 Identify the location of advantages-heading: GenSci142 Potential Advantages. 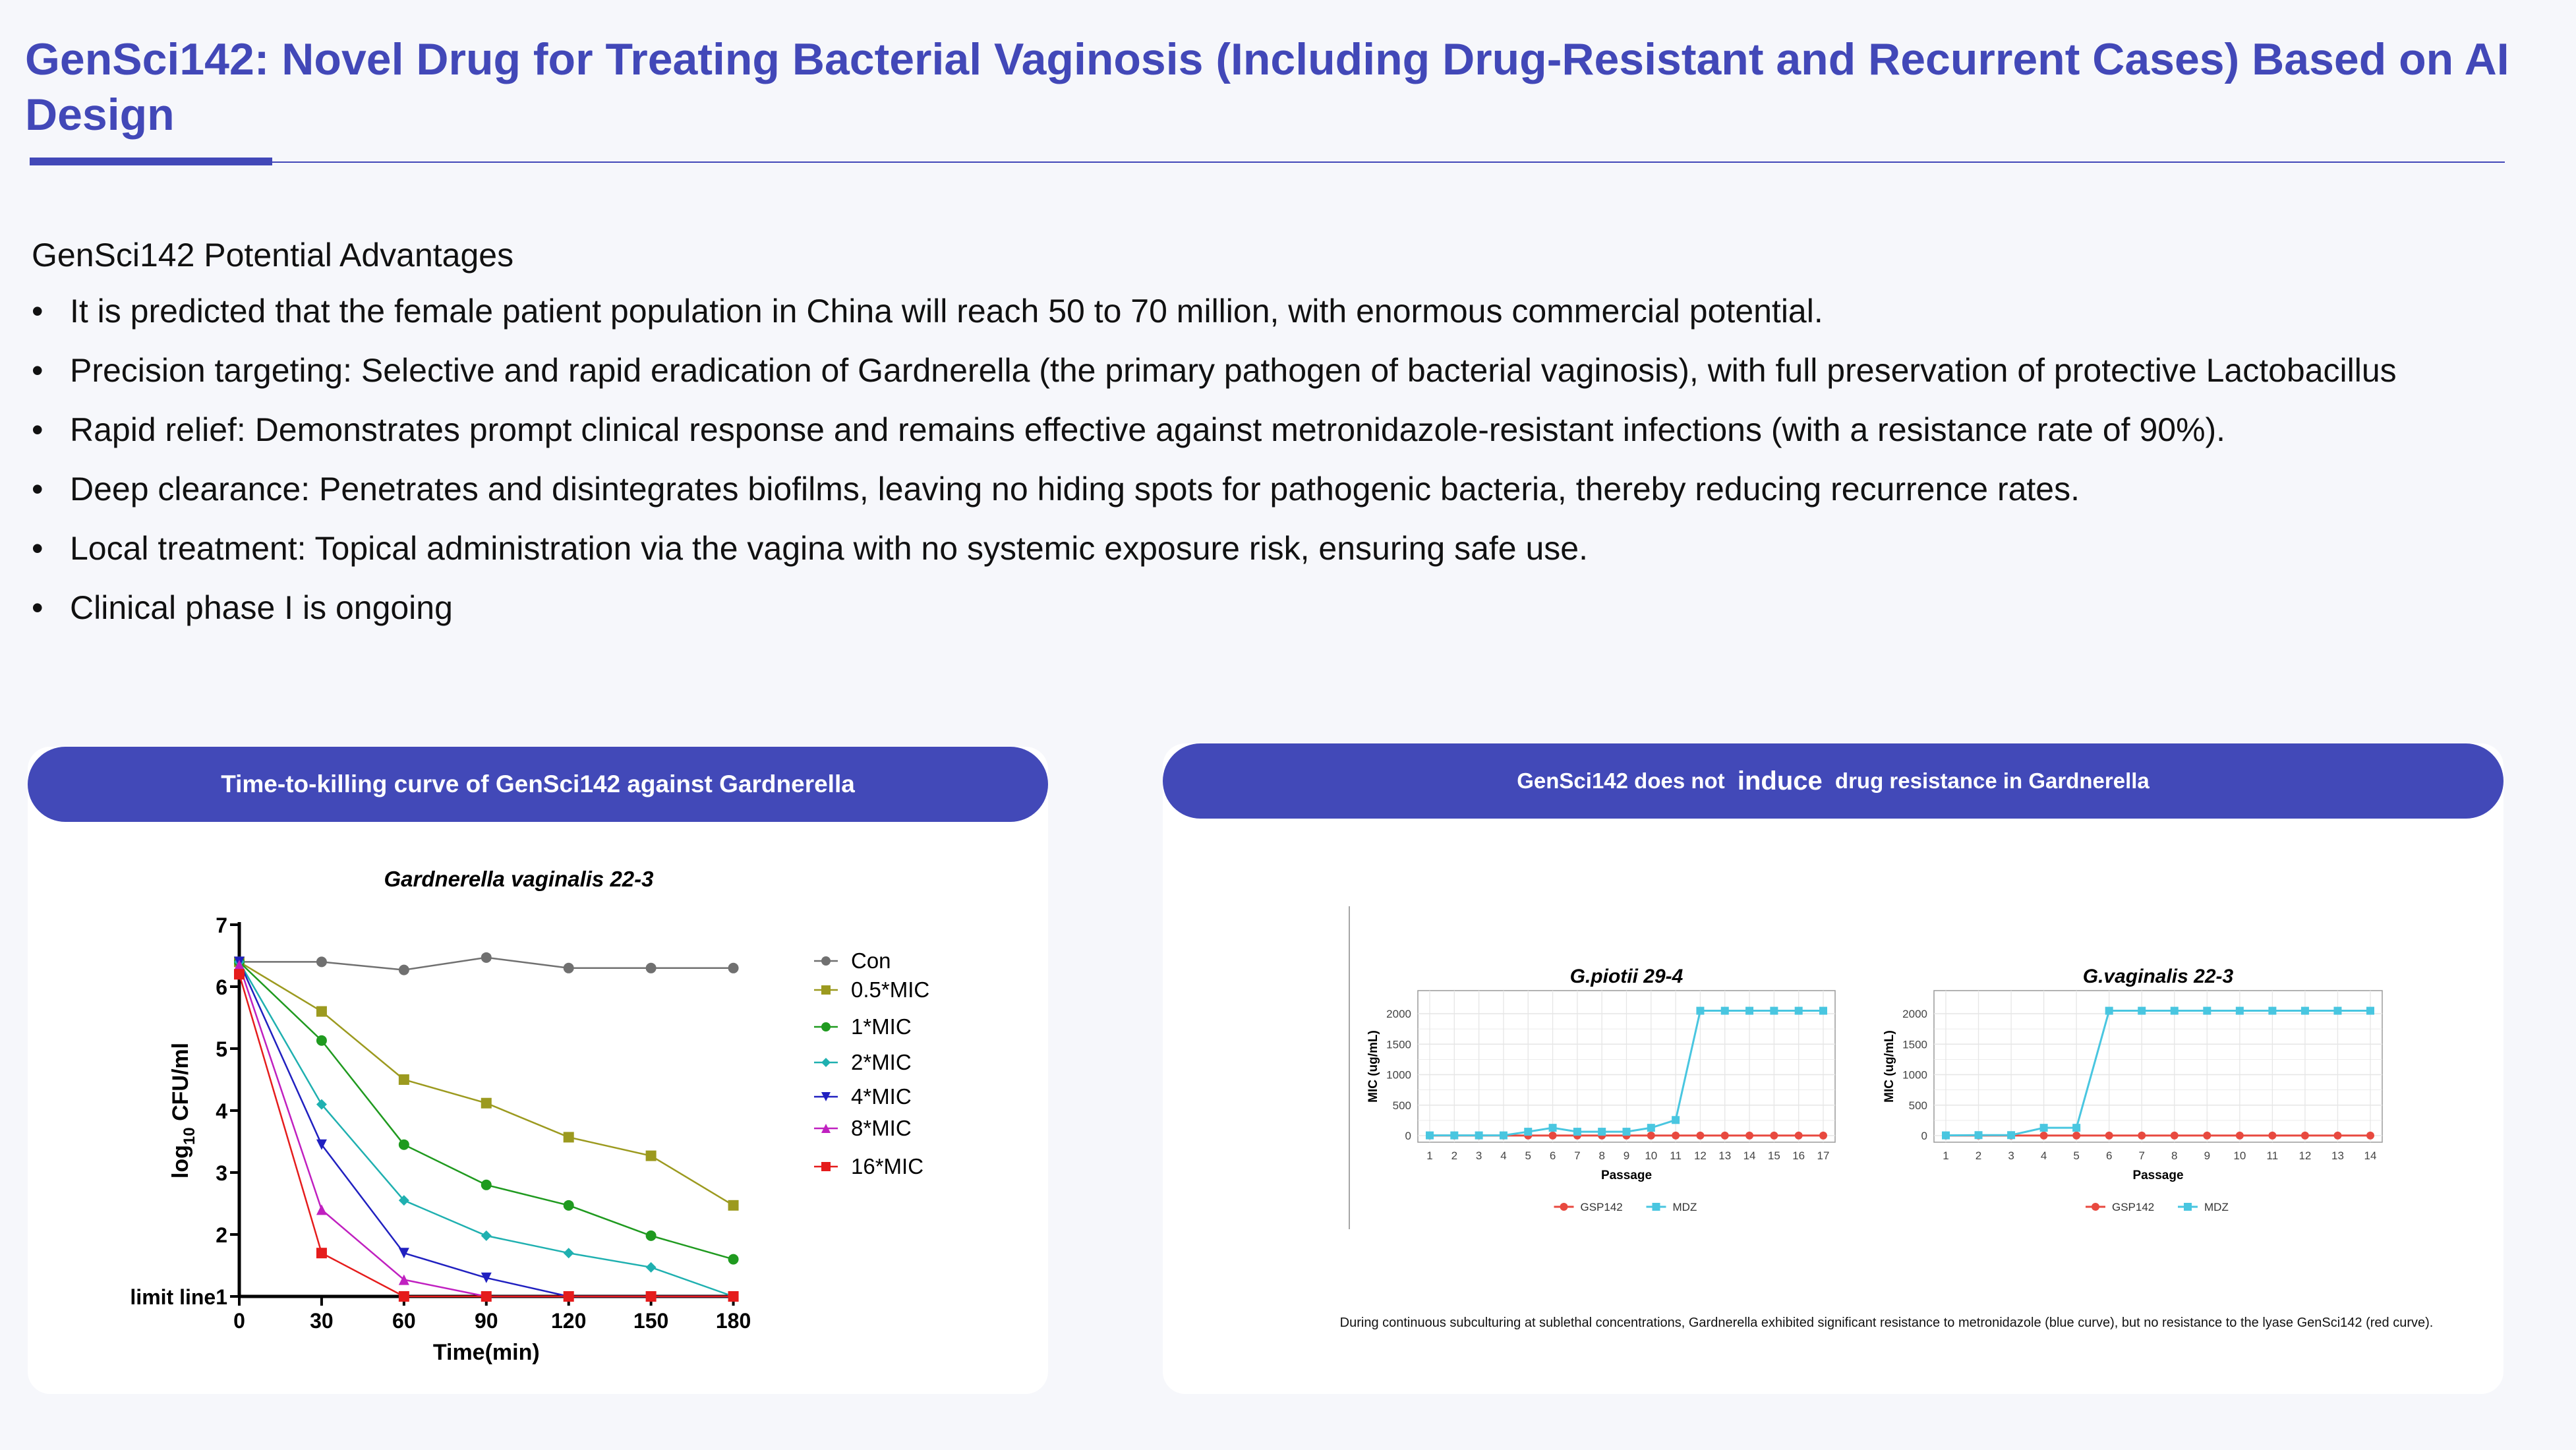
(273, 255).